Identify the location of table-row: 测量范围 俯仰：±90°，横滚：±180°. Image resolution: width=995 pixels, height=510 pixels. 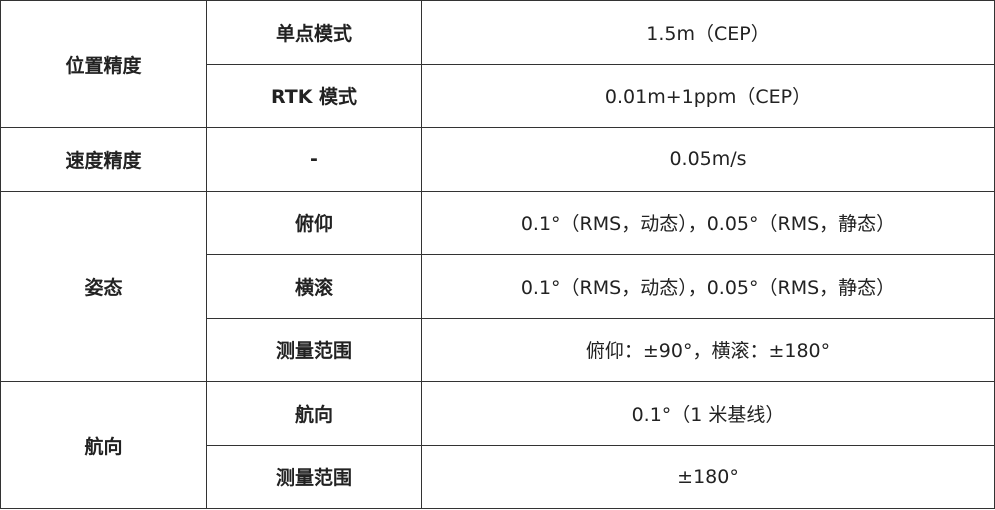
(498, 349).